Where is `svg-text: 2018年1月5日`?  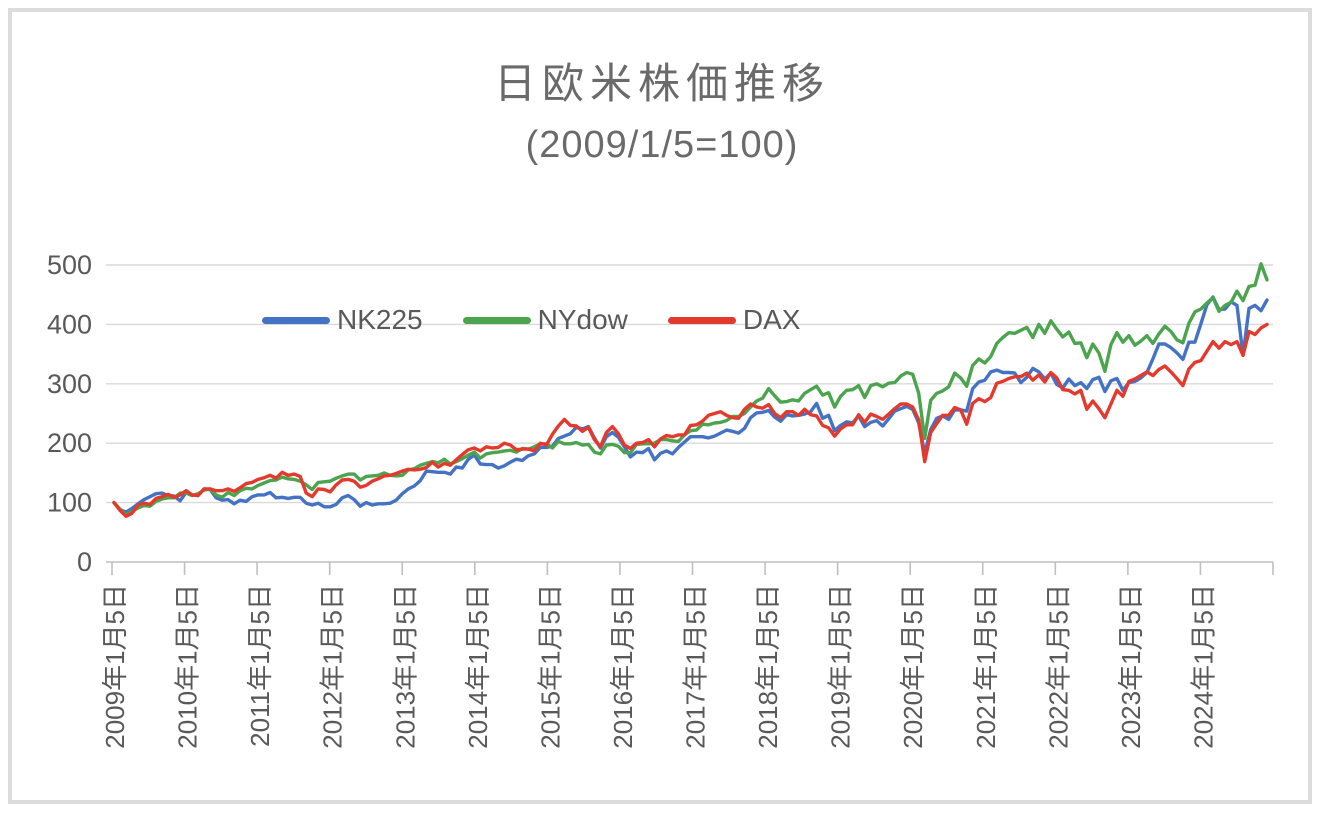 svg-text: 2018年1月5日 is located at coordinates (768, 666).